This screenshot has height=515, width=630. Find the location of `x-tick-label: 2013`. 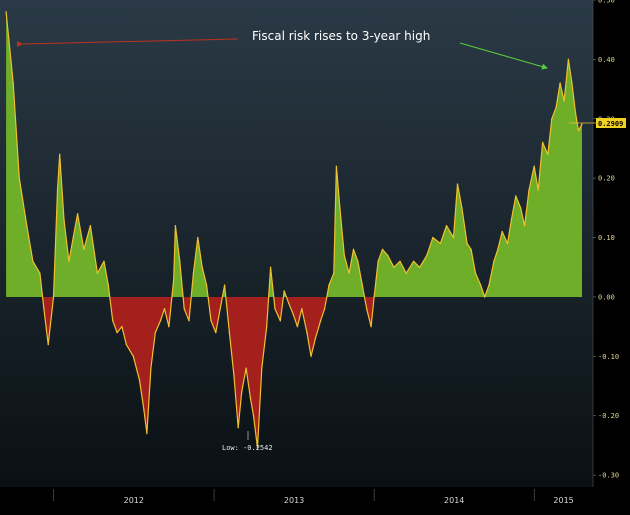

x-tick-label: 2013 is located at coordinates (294, 500).